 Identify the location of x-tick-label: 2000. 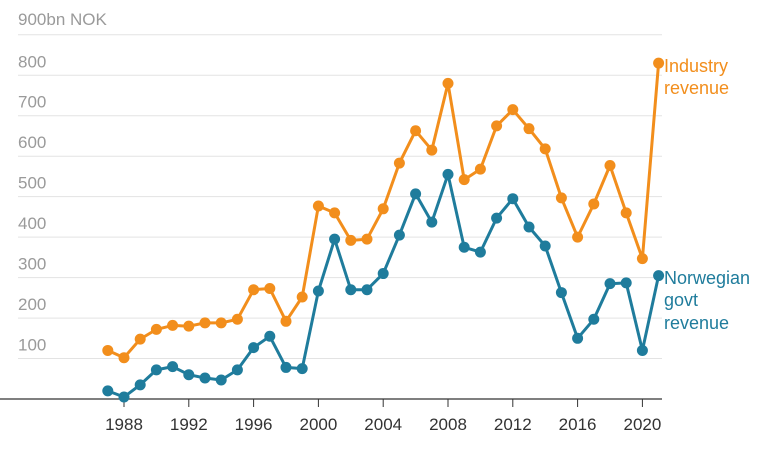
(318, 424).